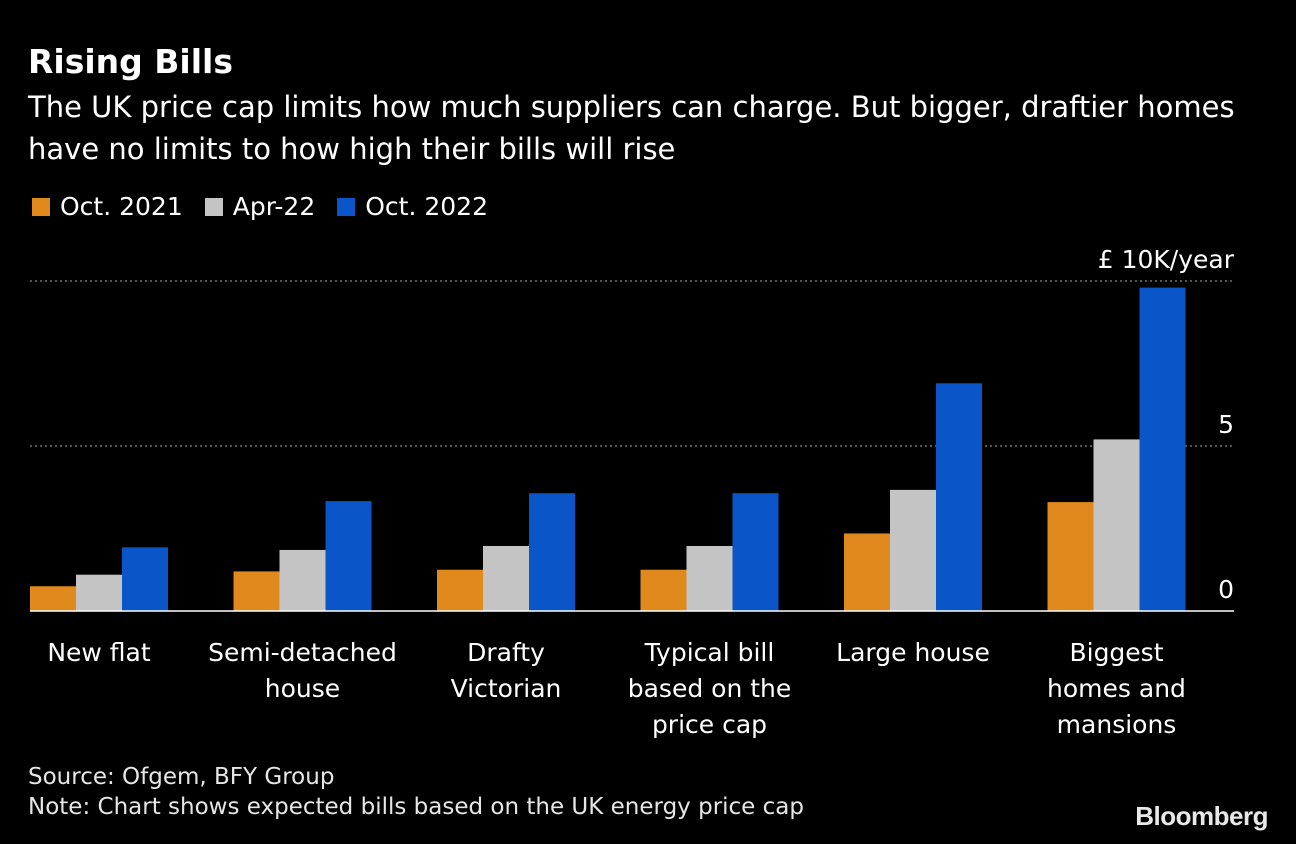 The width and height of the screenshot is (1296, 844). What do you see at coordinates (274, 206) in the screenshot?
I see `legend-label-apr-22: Apr-22` at bounding box center [274, 206].